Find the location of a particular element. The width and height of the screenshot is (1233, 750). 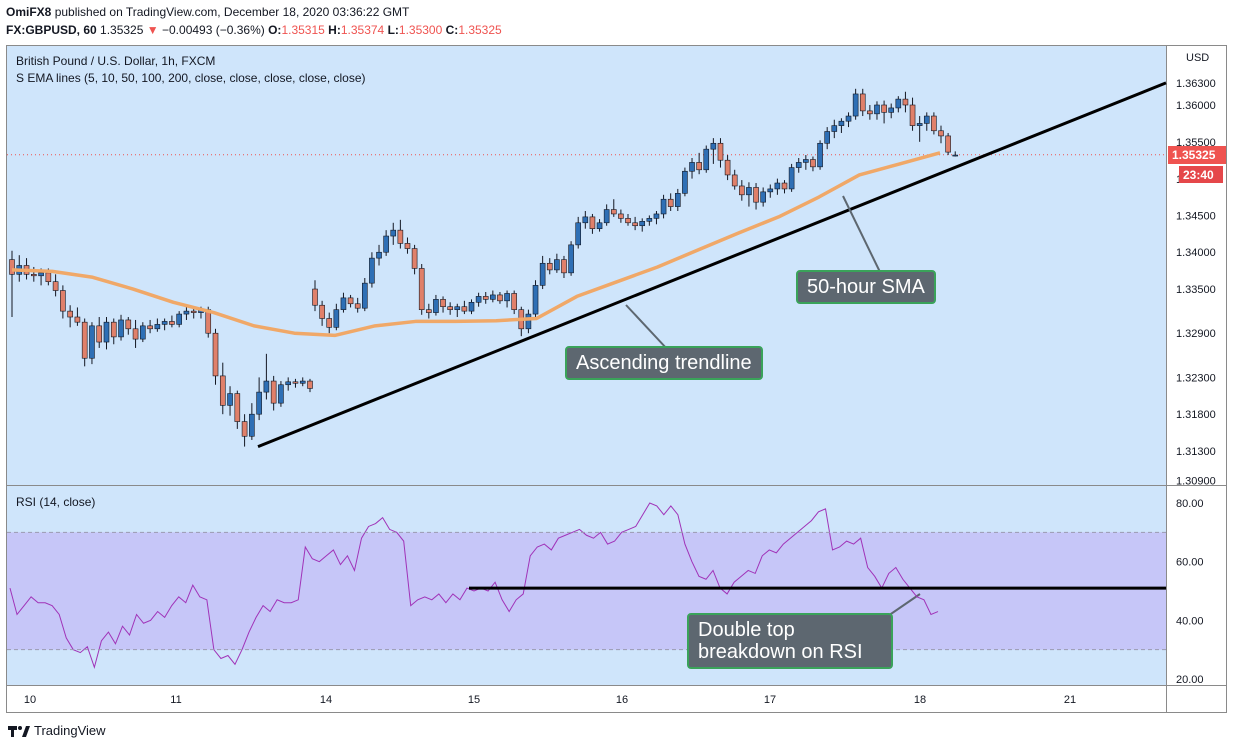

chart-title: British Pound / U.S. Dollar, 1h, FXCM is located at coordinates (116, 61).